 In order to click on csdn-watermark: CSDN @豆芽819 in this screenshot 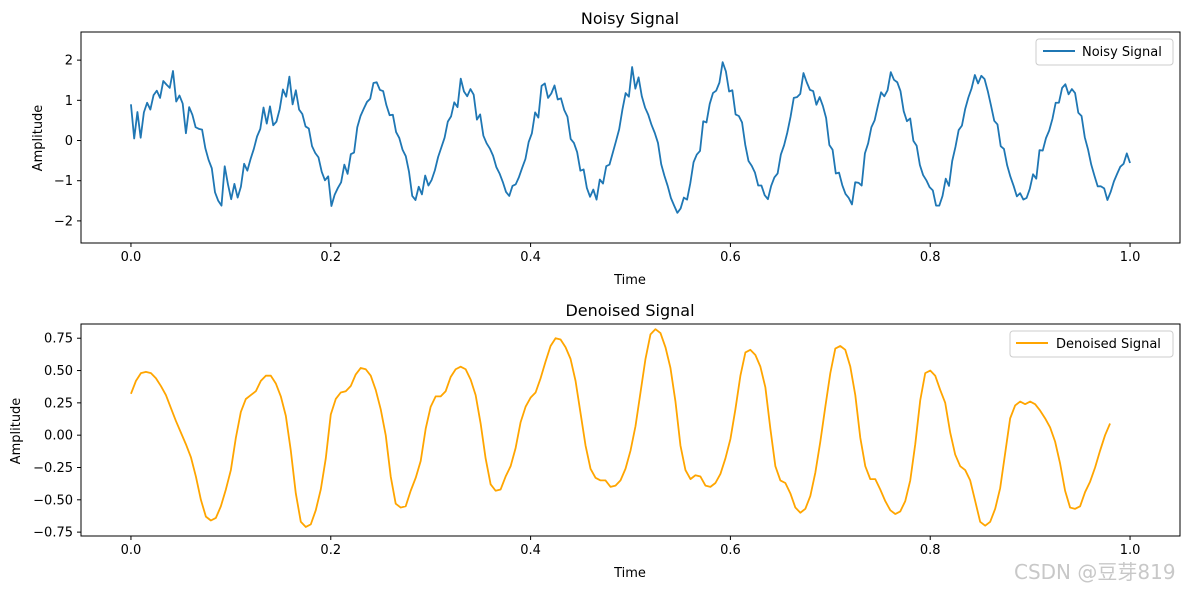, I will do `click(1095, 572)`.